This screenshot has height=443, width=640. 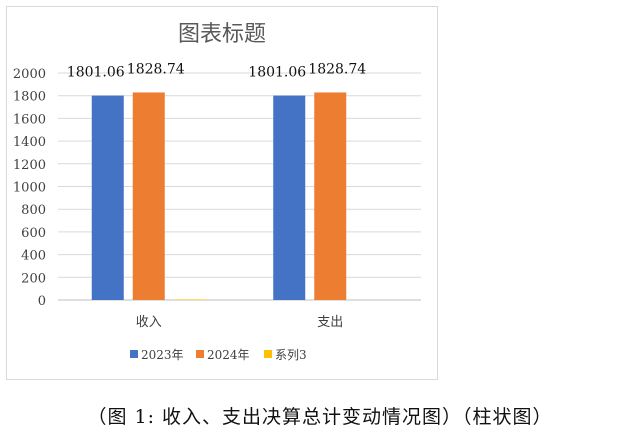 What do you see at coordinates (29, 97) in the screenshot?
I see `y-tick-label: 1800` at bounding box center [29, 97].